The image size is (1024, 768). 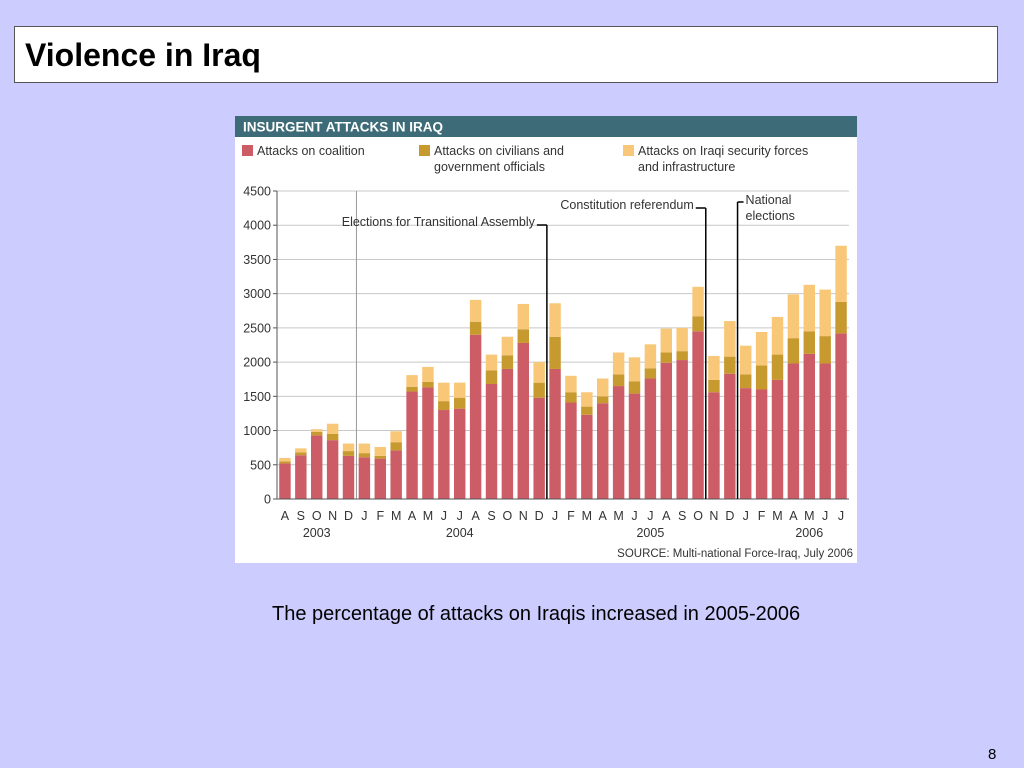 What do you see at coordinates (546, 126) in the screenshot?
I see `chart-header-bar` at bounding box center [546, 126].